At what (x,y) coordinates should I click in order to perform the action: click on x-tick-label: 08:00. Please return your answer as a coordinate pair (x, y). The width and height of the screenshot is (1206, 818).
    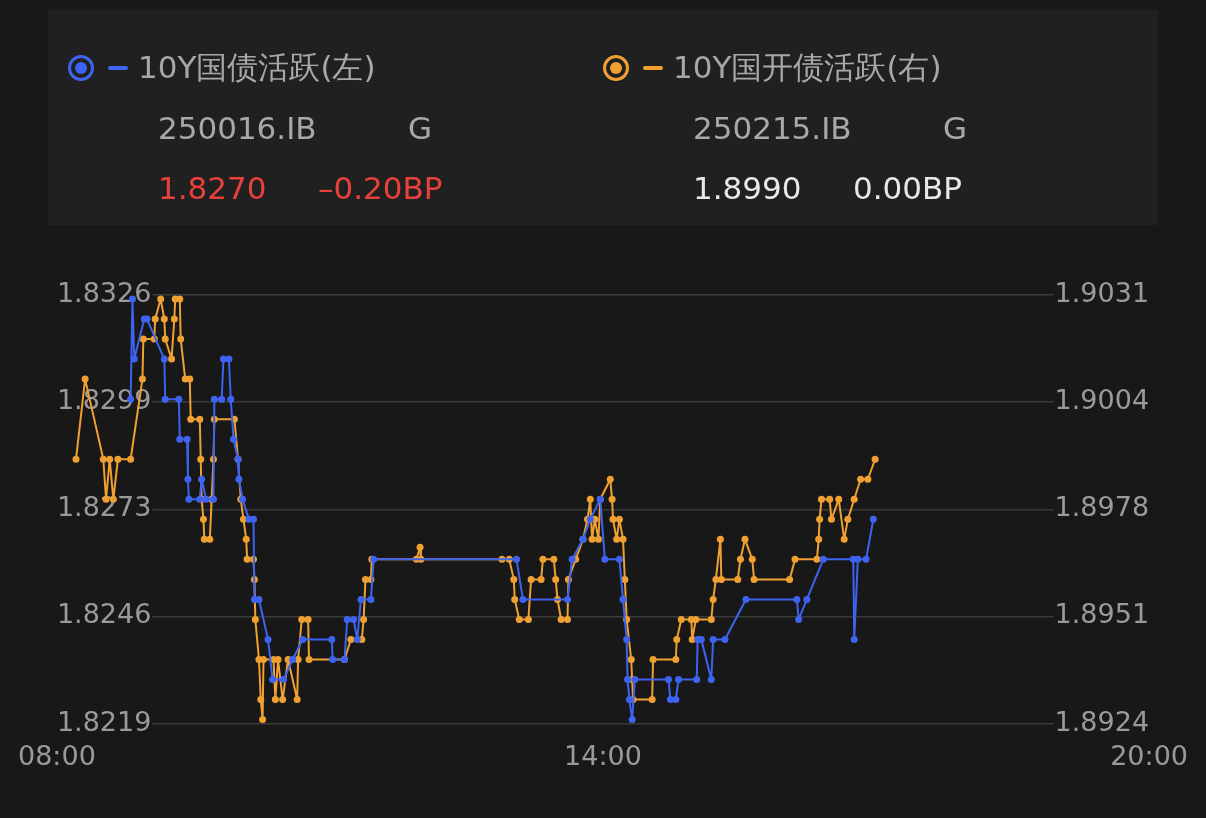
    Looking at the image, I should click on (57, 755).